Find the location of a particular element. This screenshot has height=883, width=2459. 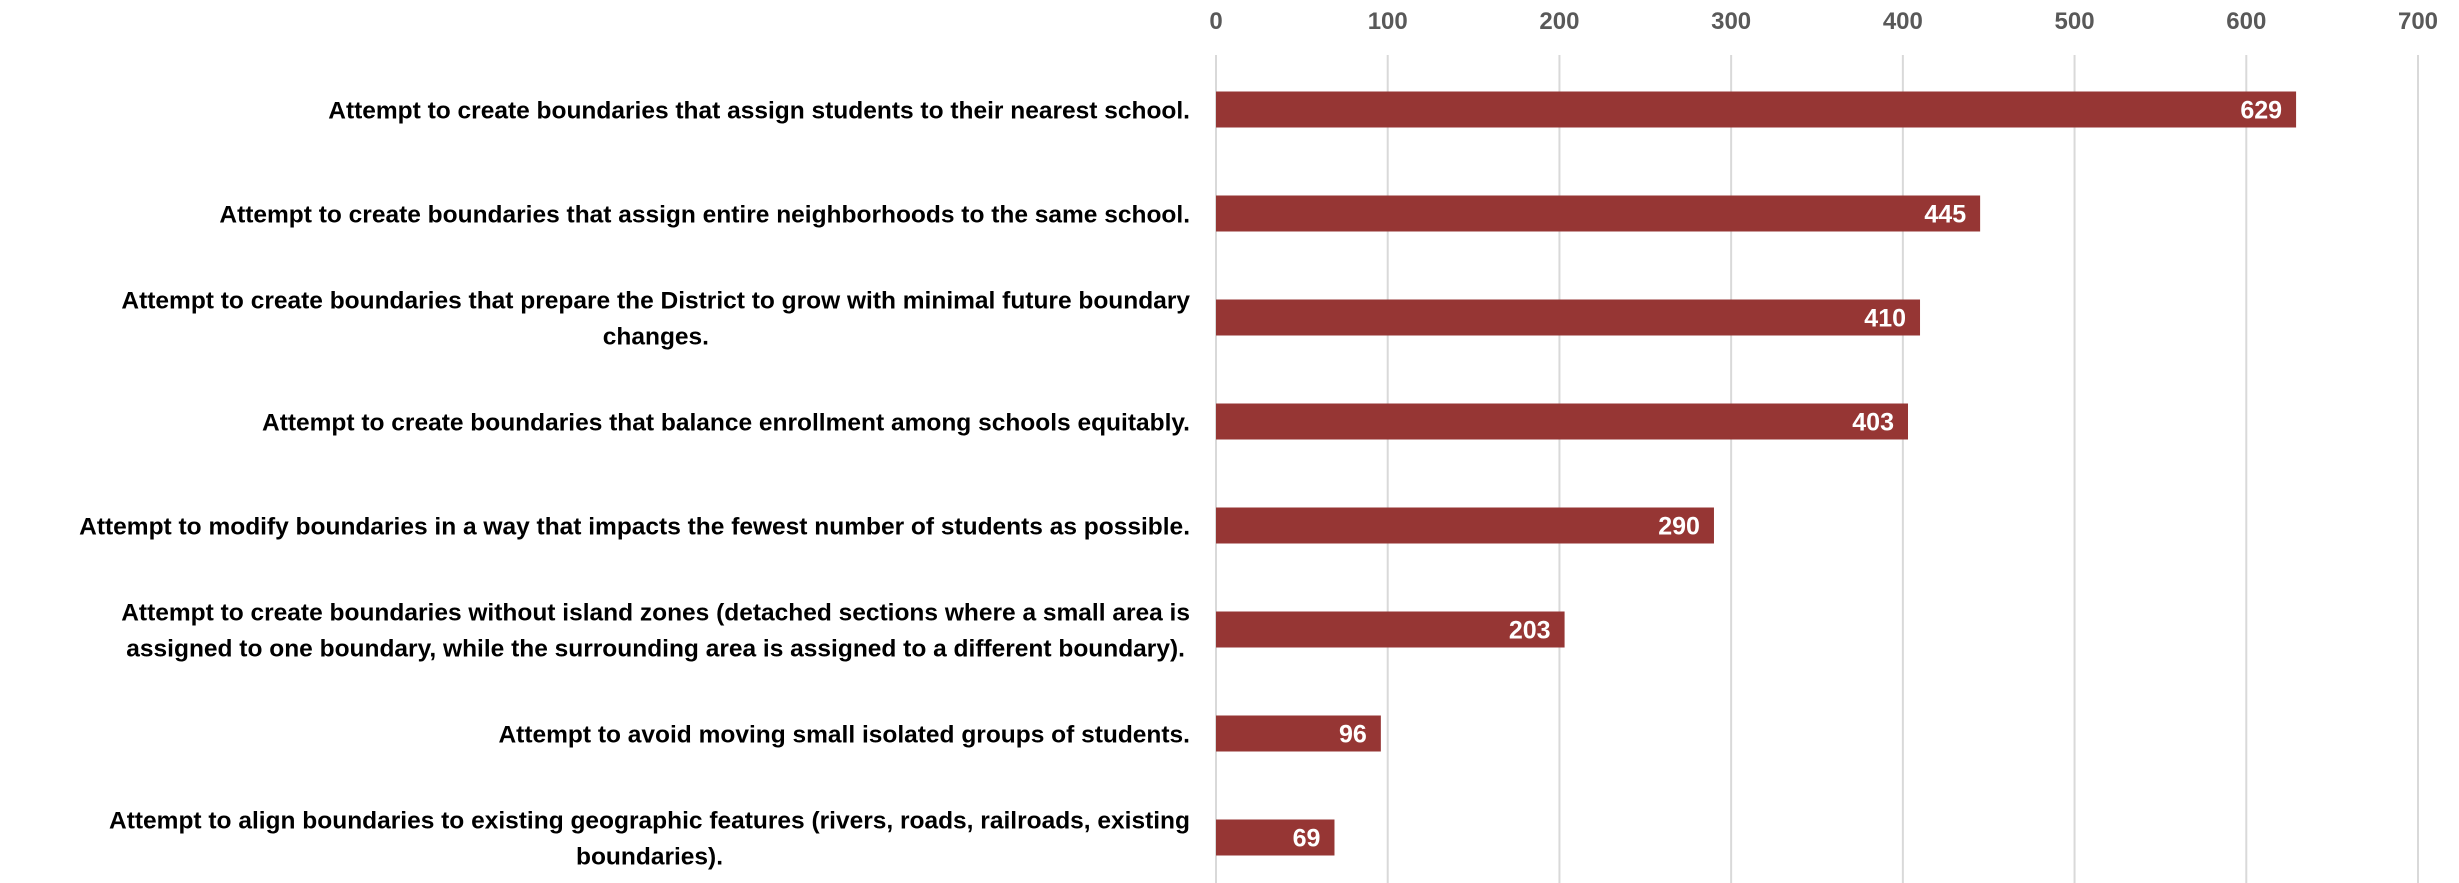

data-label: 69 is located at coordinates (1307, 839).